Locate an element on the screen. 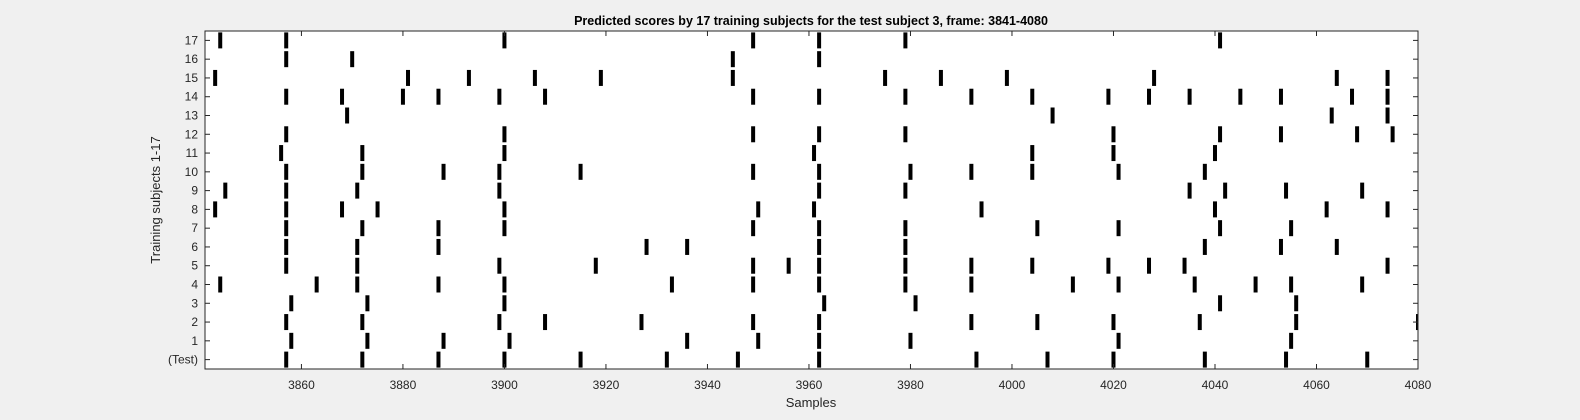 The image size is (1580, 420). y-tick-label: 8 is located at coordinates (194, 209).